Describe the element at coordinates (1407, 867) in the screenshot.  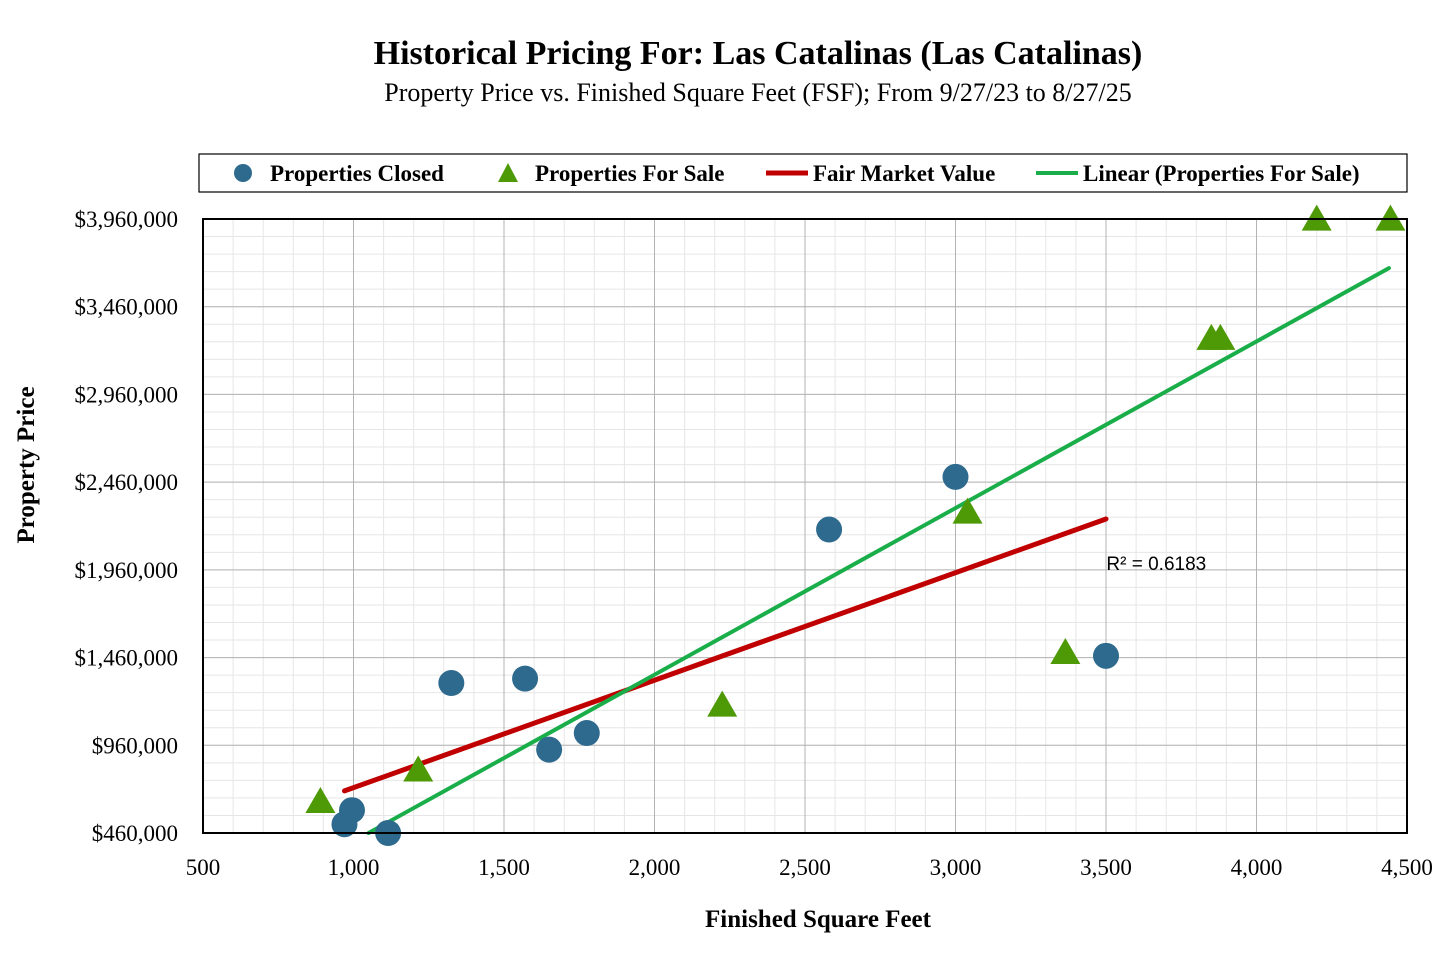
I see `x-tick-label: 4,500` at that location.